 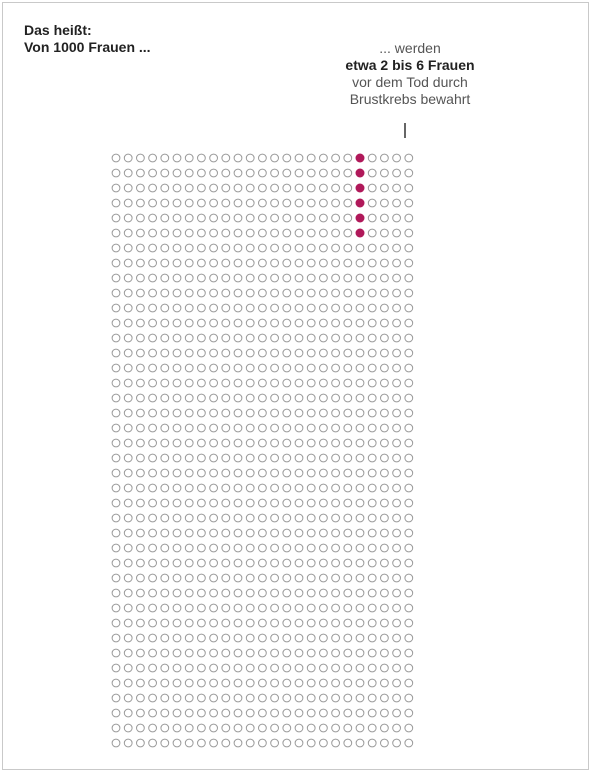 I want to click on callout-pointer-line, so click(x=405, y=130).